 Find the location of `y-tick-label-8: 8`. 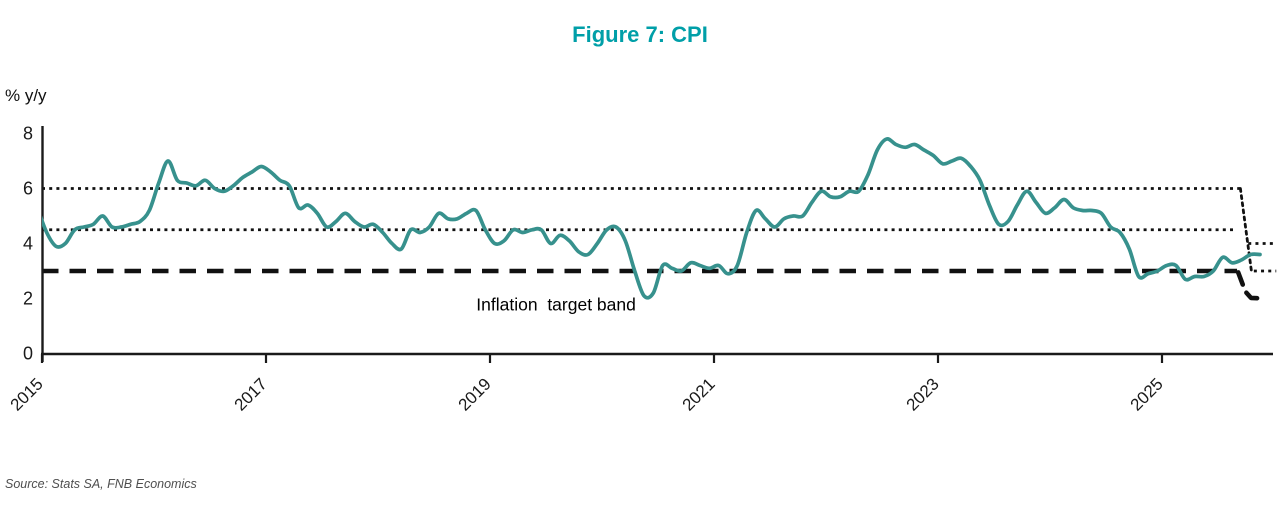

y-tick-label-8: 8 is located at coordinates (28, 134).